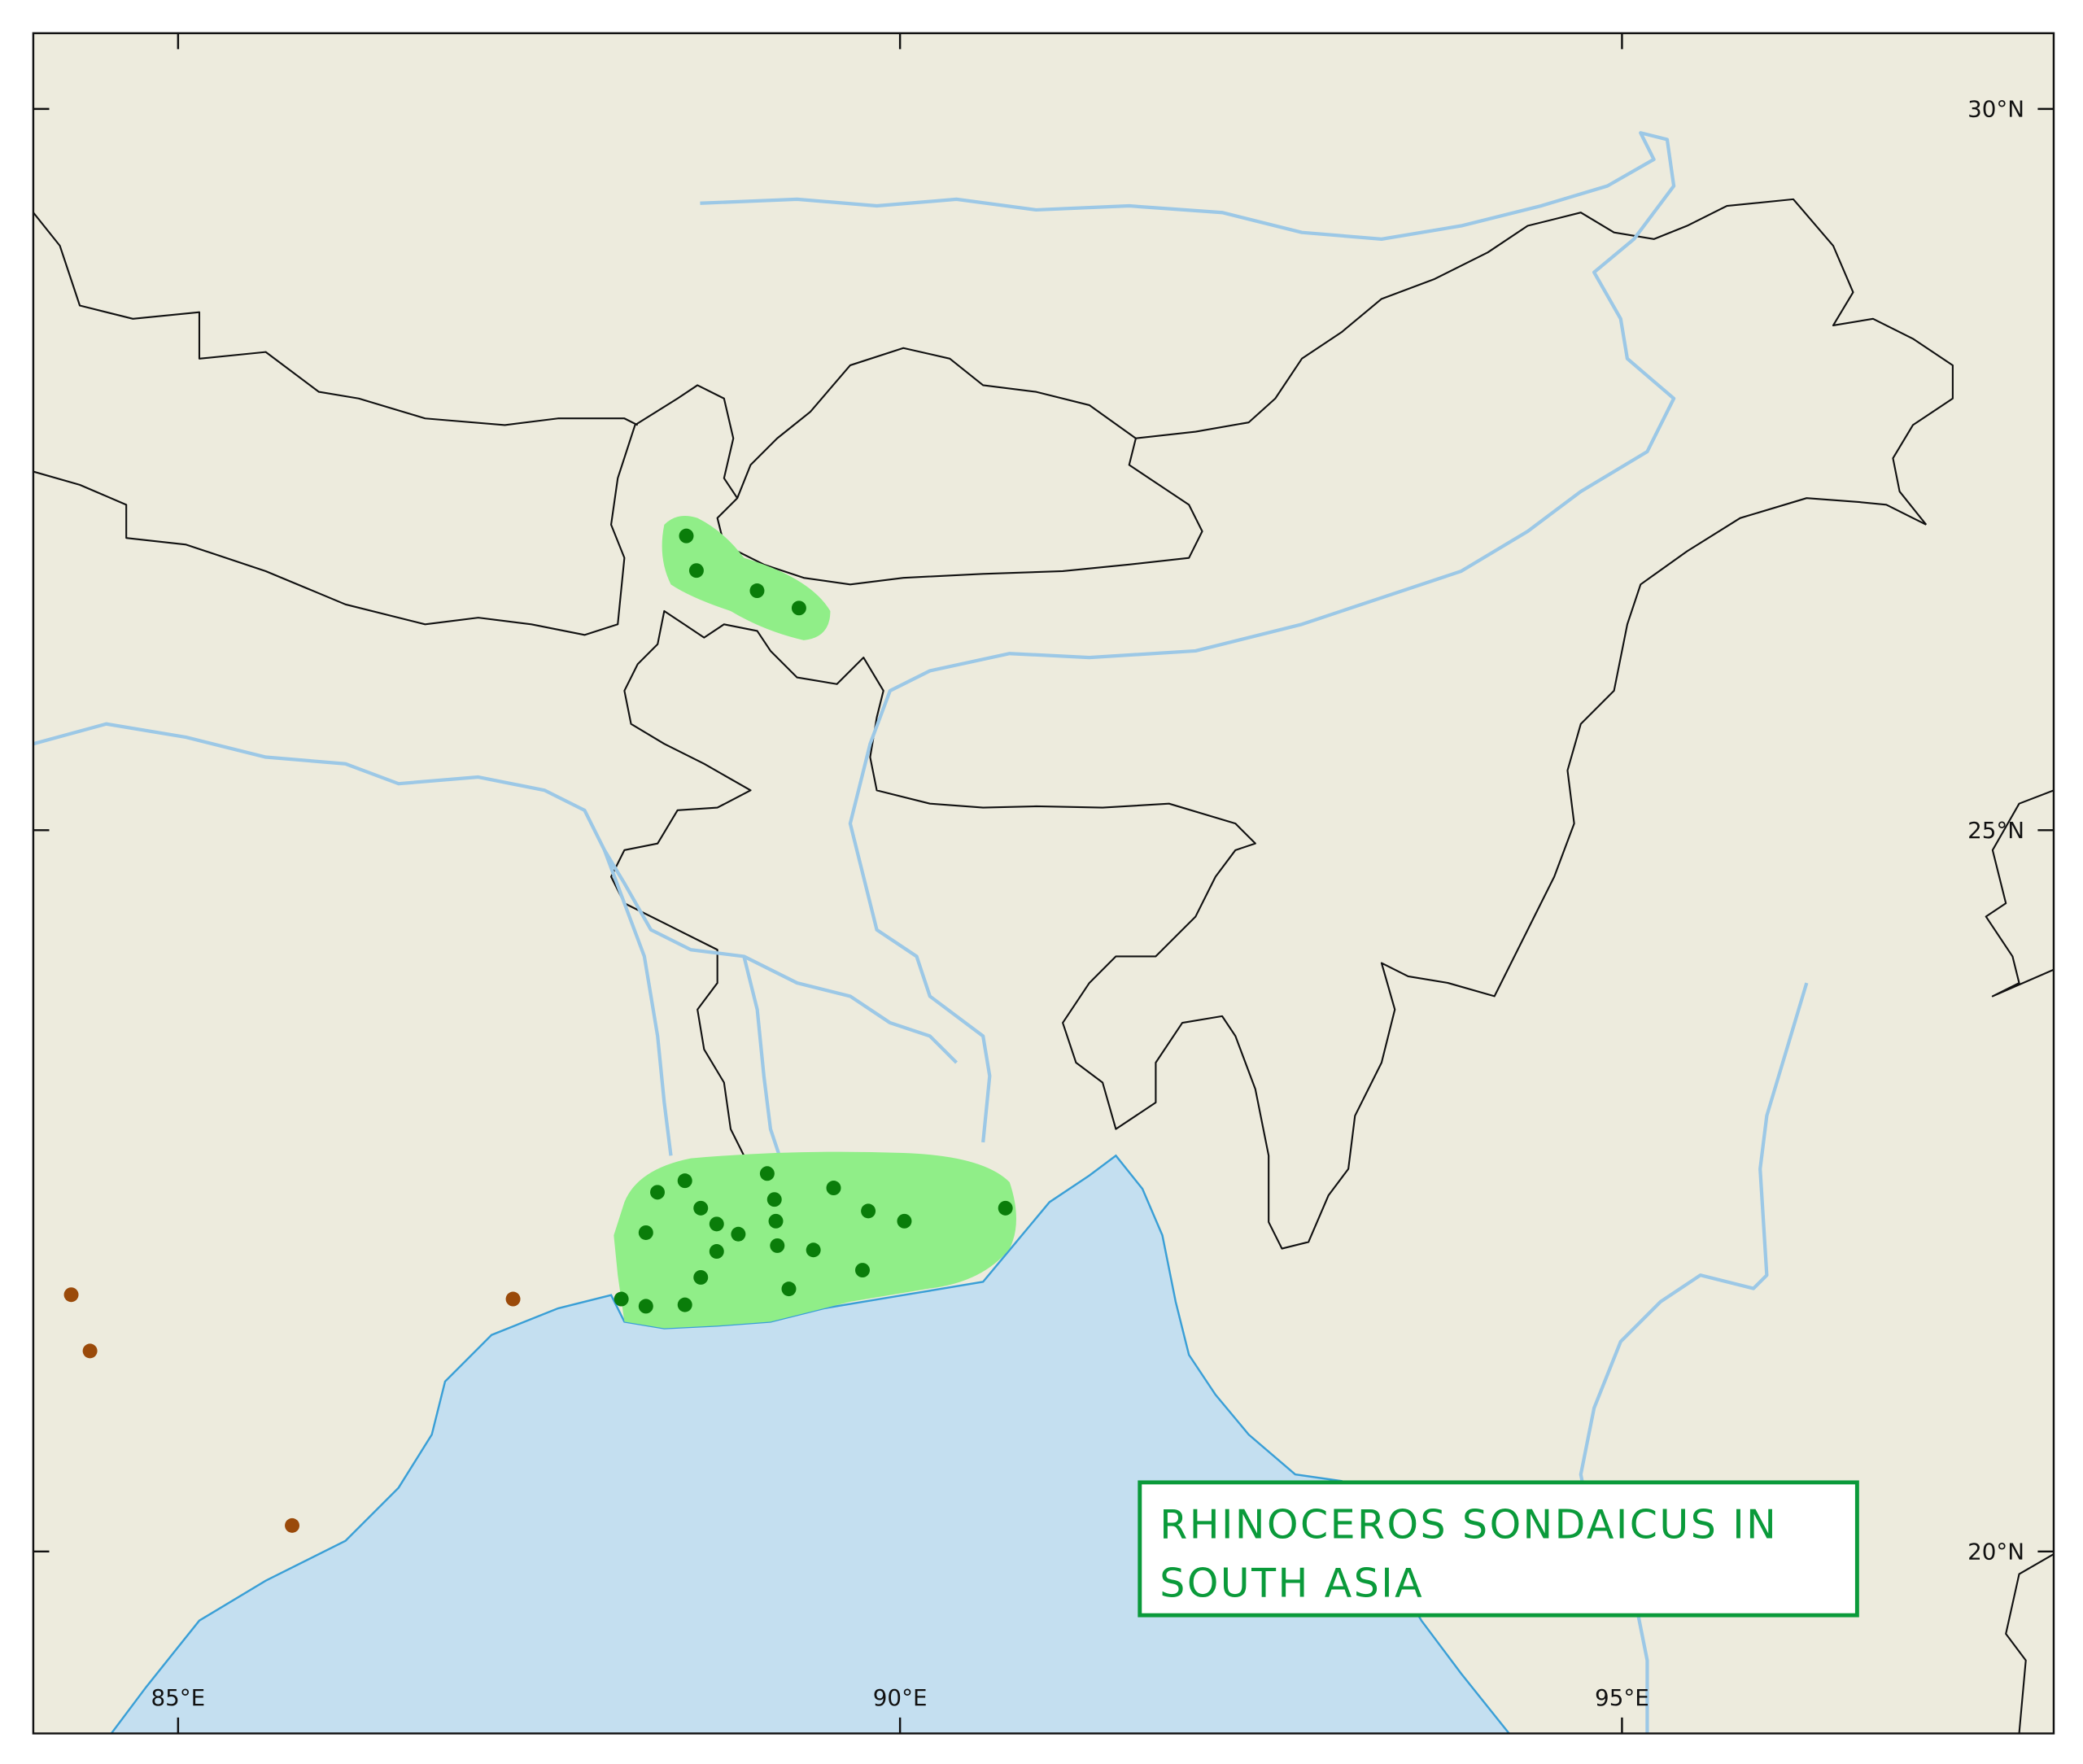  Describe the element at coordinates (1996, 830) in the screenshot. I see `lat-tick-label: 25°N` at that location.